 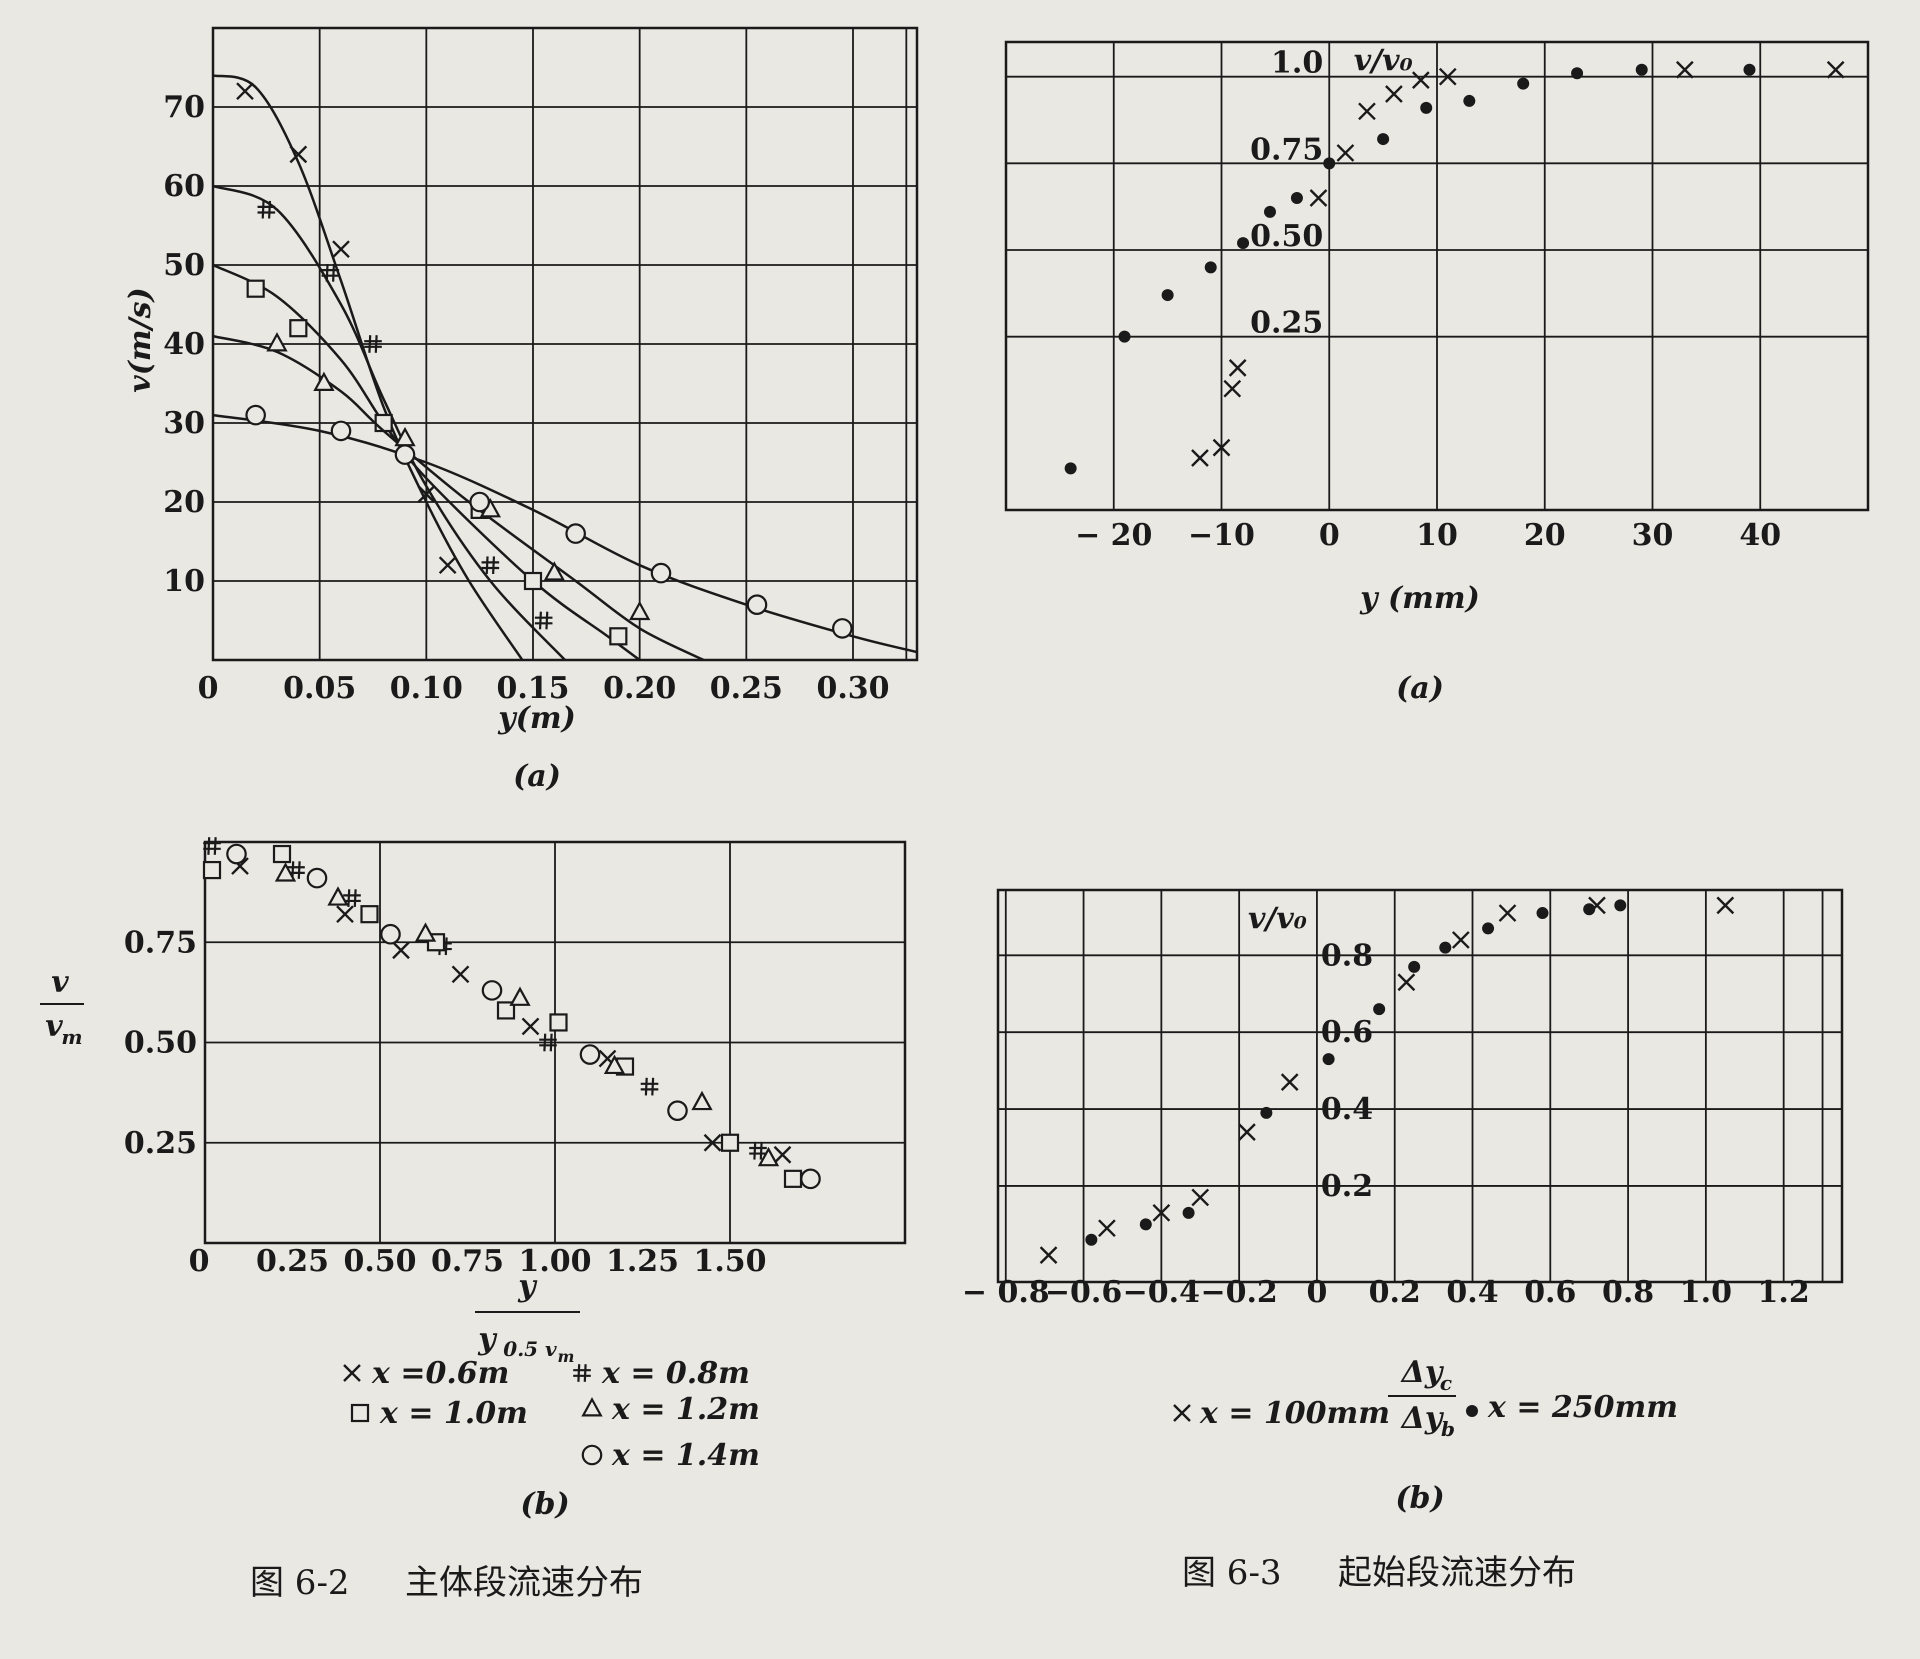 I want to click on legend: x =0.6m x = 0.8m x = 1.0m x = 1.2m x = 1.4m, so click(x=551, y=1414).